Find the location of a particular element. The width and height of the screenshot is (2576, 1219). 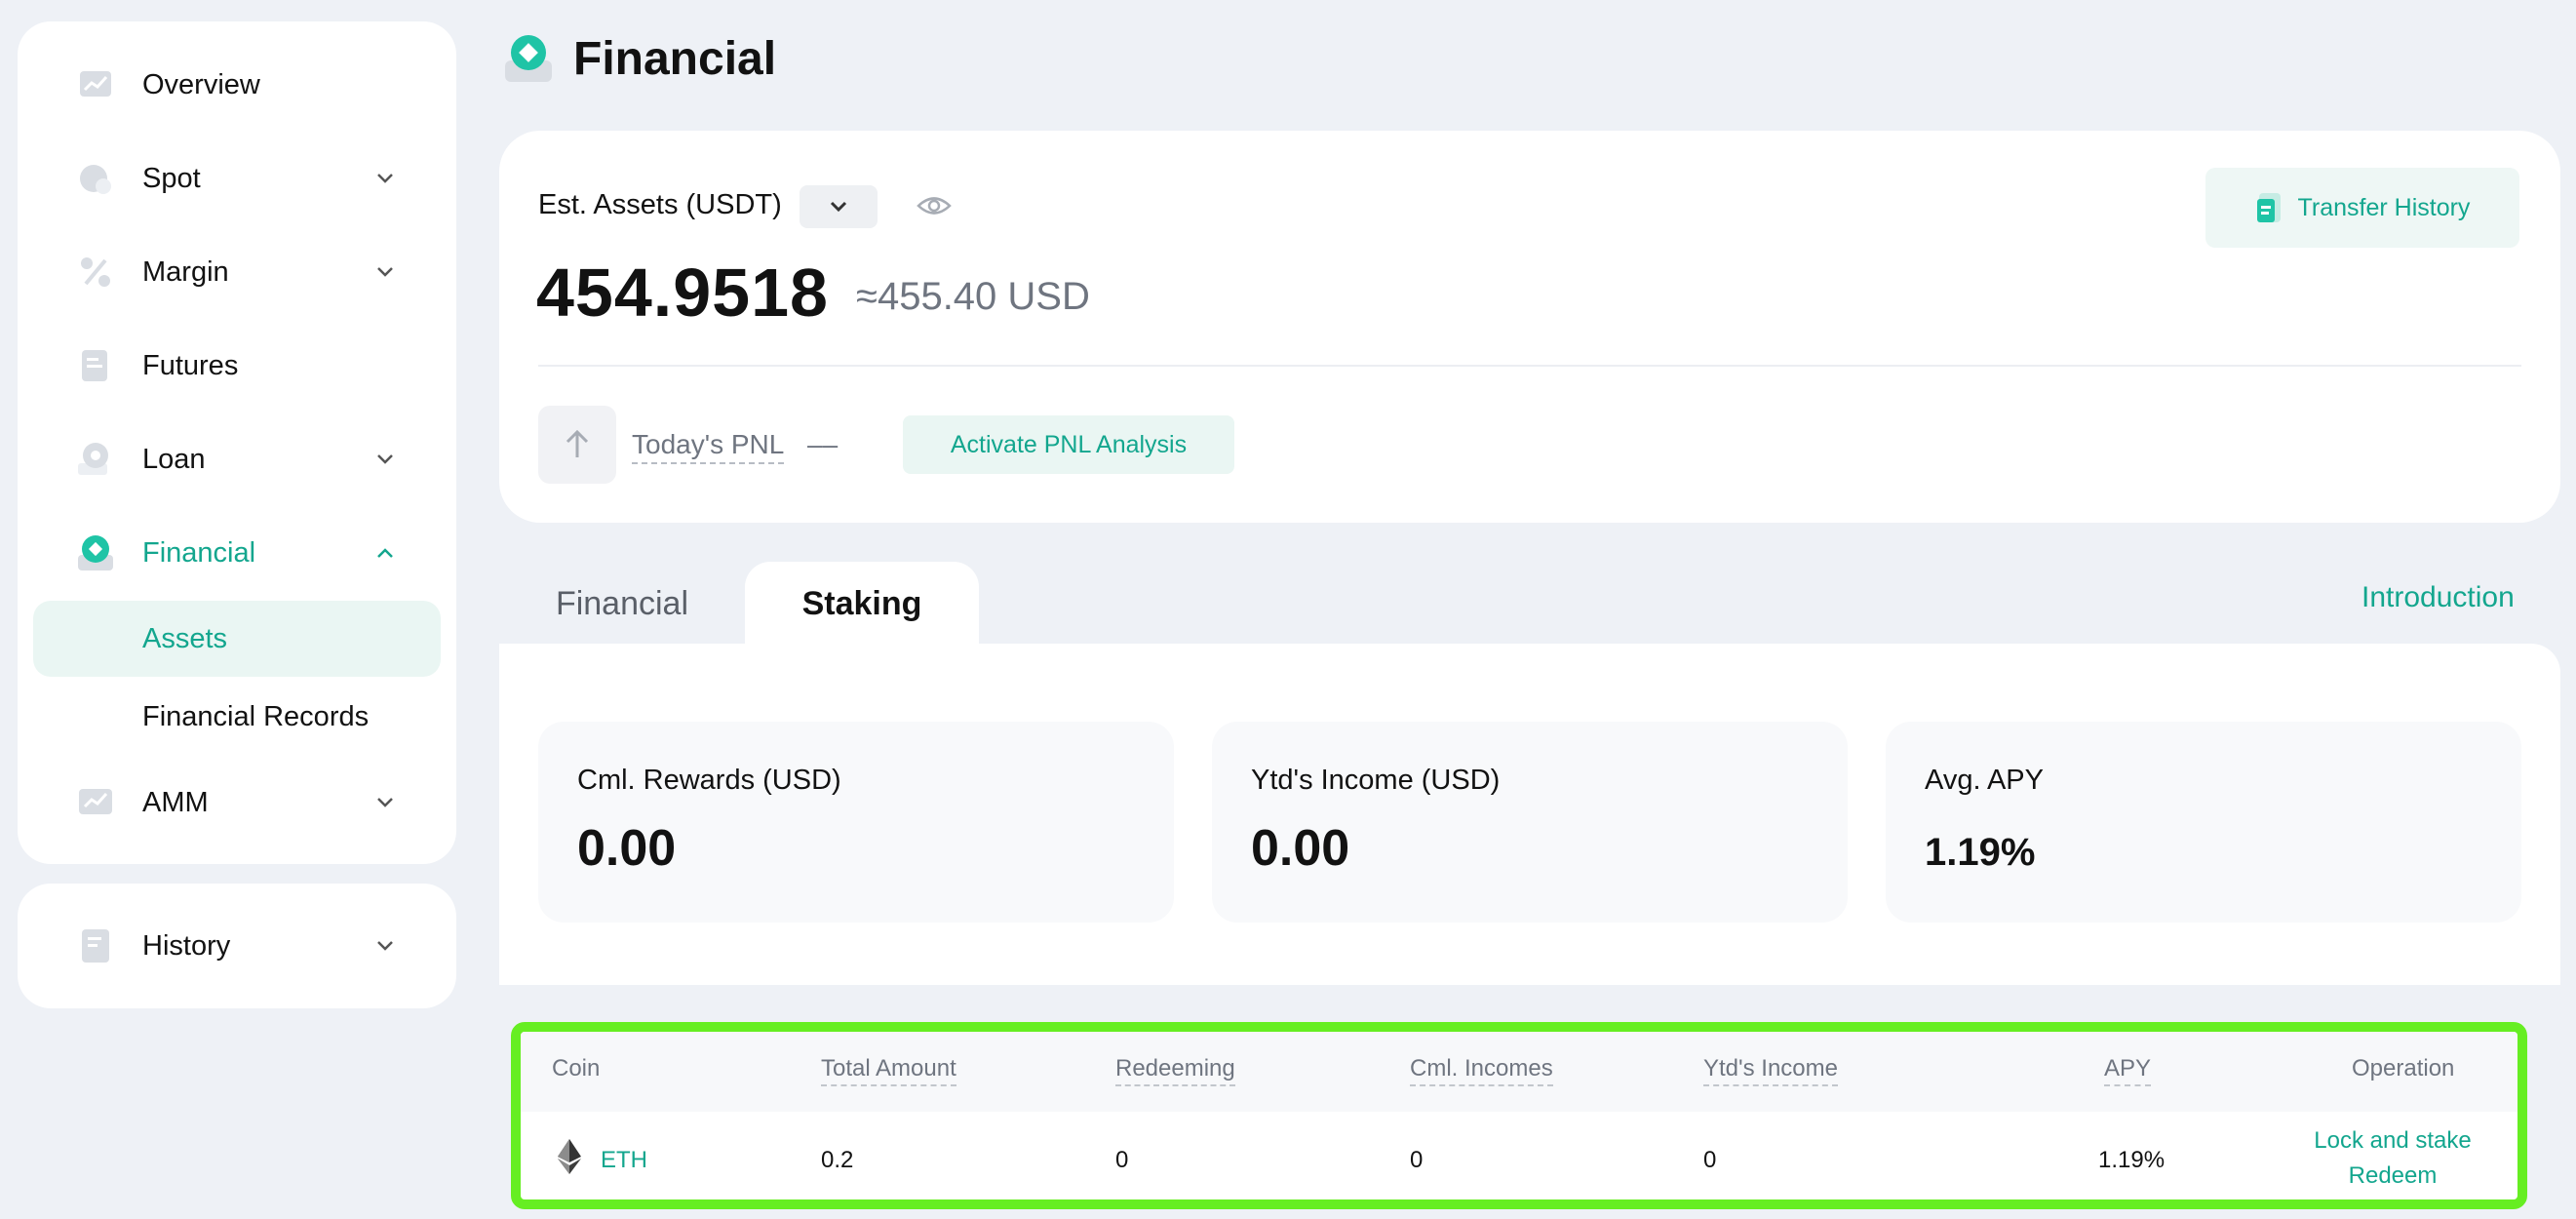

sidebar-item-label: History is located at coordinates (186, 945).